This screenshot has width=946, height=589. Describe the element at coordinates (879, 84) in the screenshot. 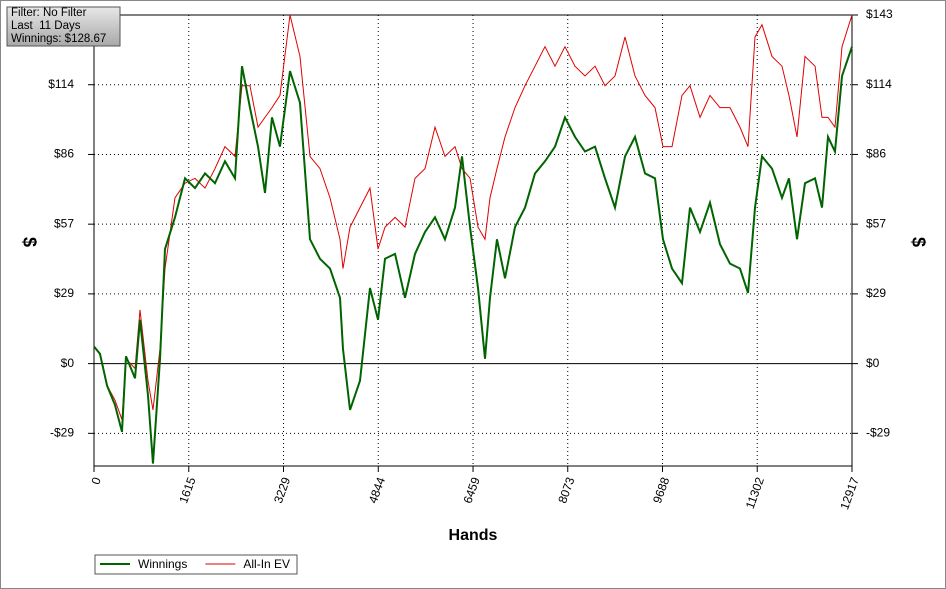

I see `y2-tick-label: $114` at that location.